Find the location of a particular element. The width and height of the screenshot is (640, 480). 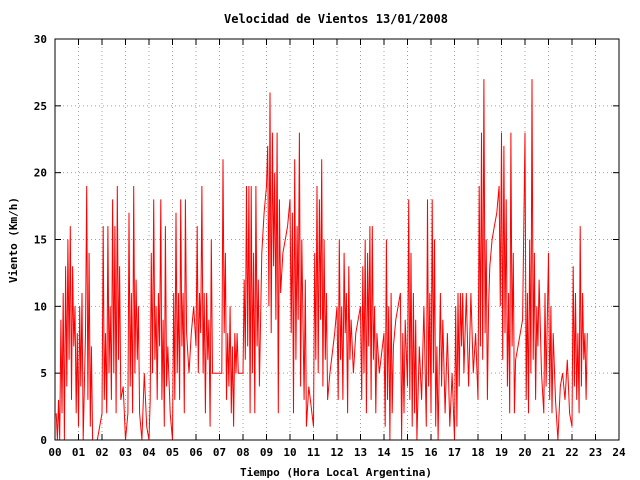

x-tick-label: 12 is located at coordinates (336, 452).